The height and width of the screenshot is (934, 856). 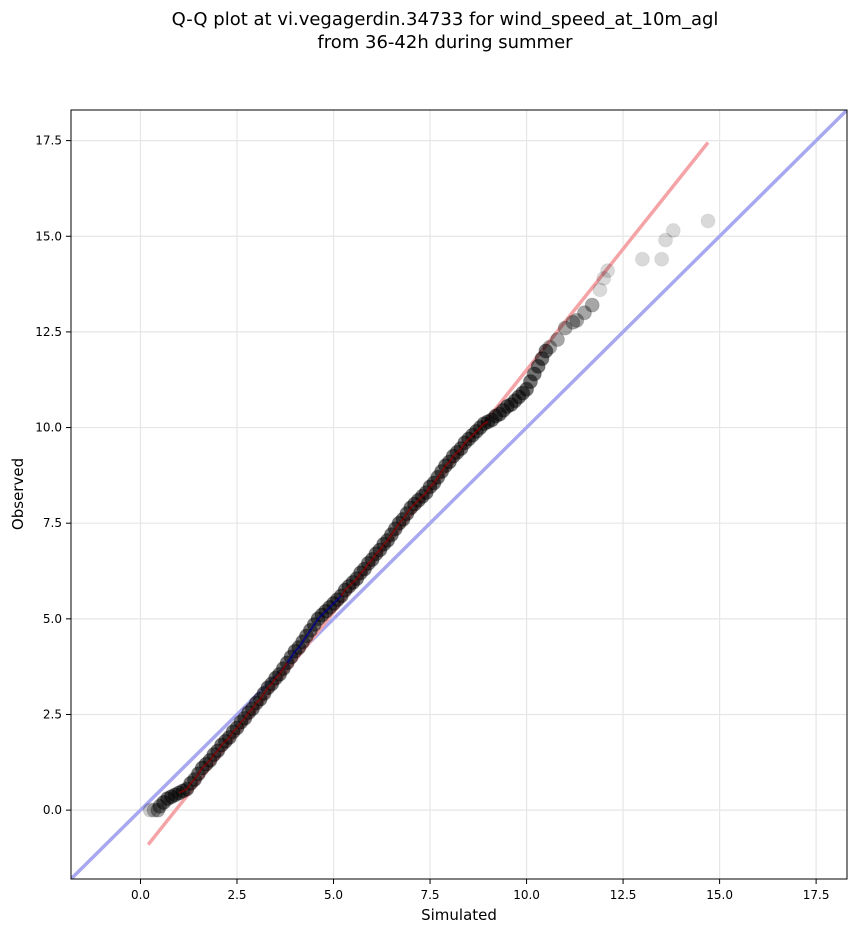 I want to click on x-tick-label: 2.5, so click(x=236, y=895).